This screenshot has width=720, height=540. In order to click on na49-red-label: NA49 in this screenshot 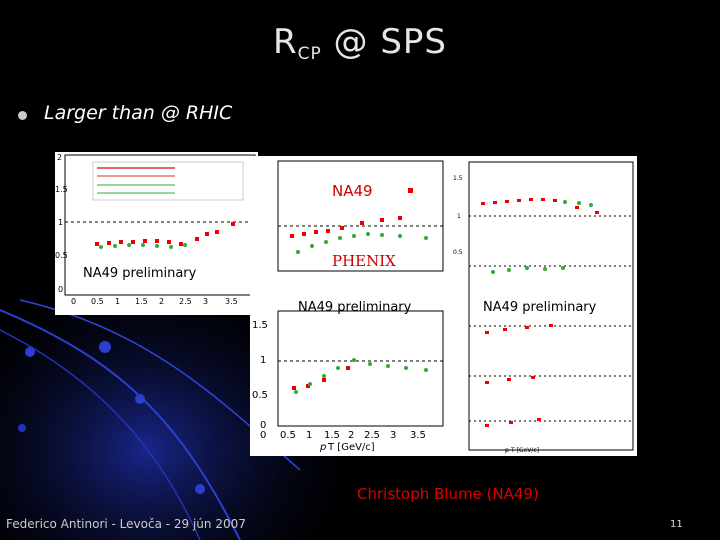, I will do `click(352, 191)`.